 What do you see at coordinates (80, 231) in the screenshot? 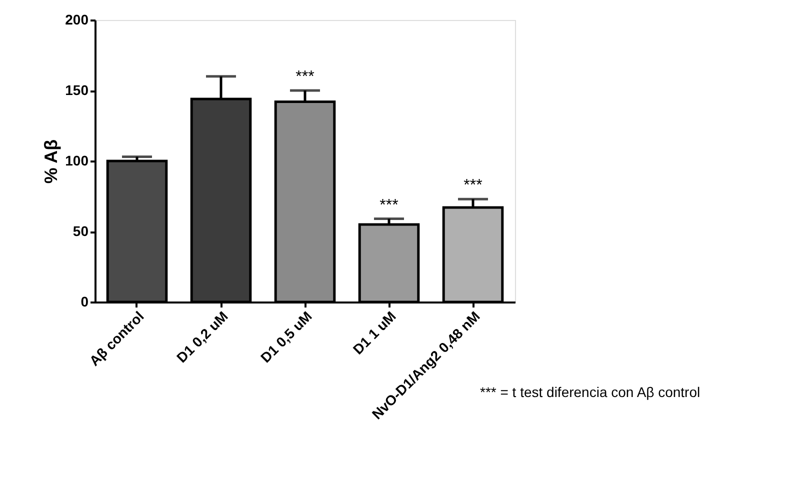
I see `y-tick-label: 50` at bounding box center [80, 231].